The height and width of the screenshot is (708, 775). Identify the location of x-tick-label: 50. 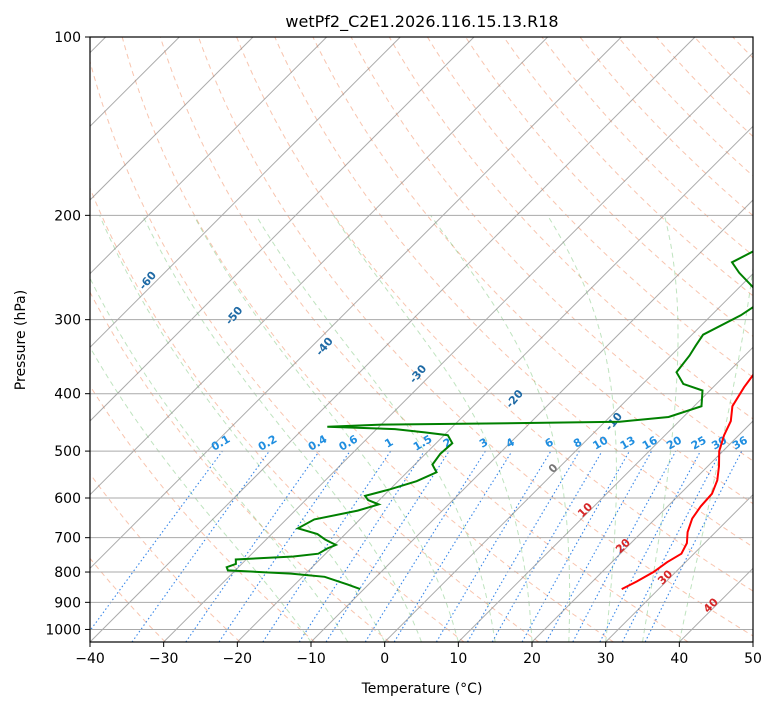
(753, 659).